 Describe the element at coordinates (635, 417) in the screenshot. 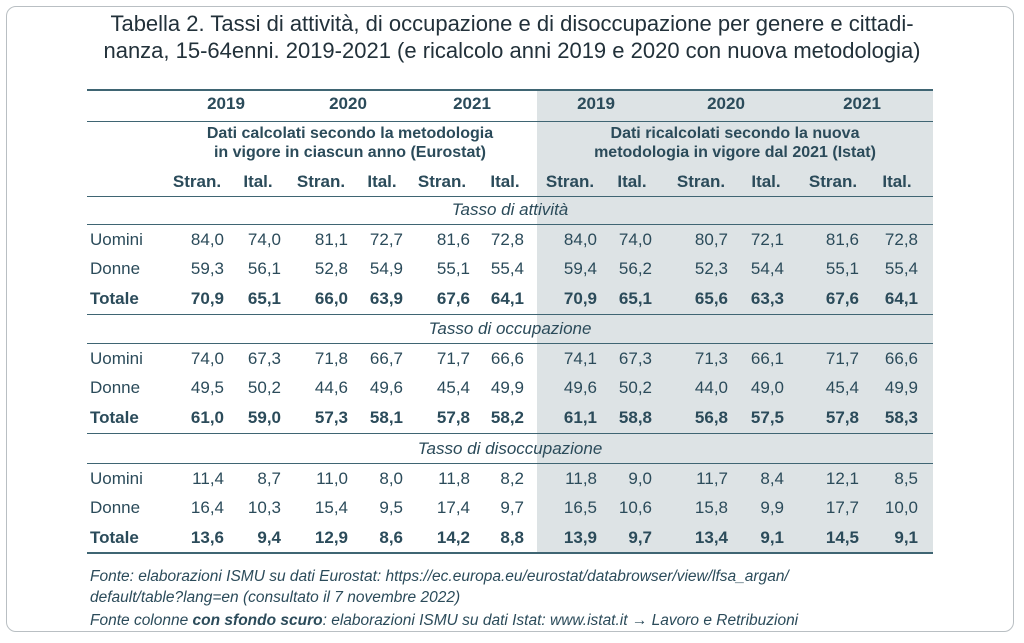

I see `table-cell: 58,8` at that location.